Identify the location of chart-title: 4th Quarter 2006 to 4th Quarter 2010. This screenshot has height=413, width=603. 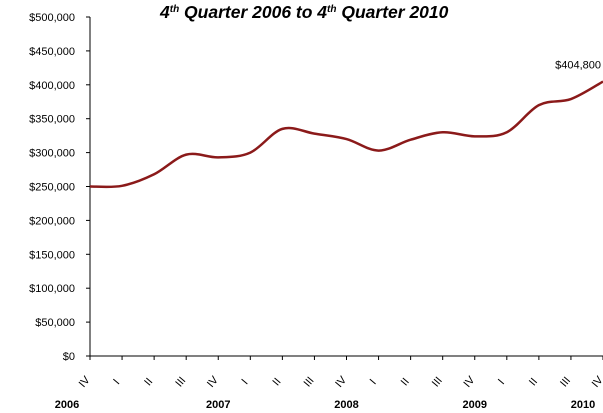
(304, 12).